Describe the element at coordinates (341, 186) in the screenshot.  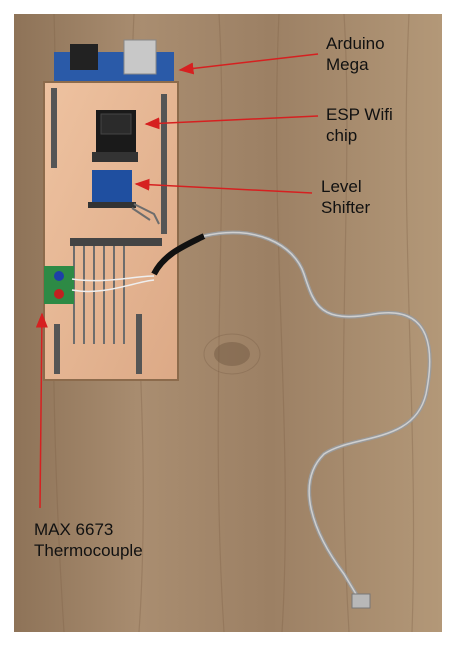
I see `label-level-shifter-line1: Level` at that location.